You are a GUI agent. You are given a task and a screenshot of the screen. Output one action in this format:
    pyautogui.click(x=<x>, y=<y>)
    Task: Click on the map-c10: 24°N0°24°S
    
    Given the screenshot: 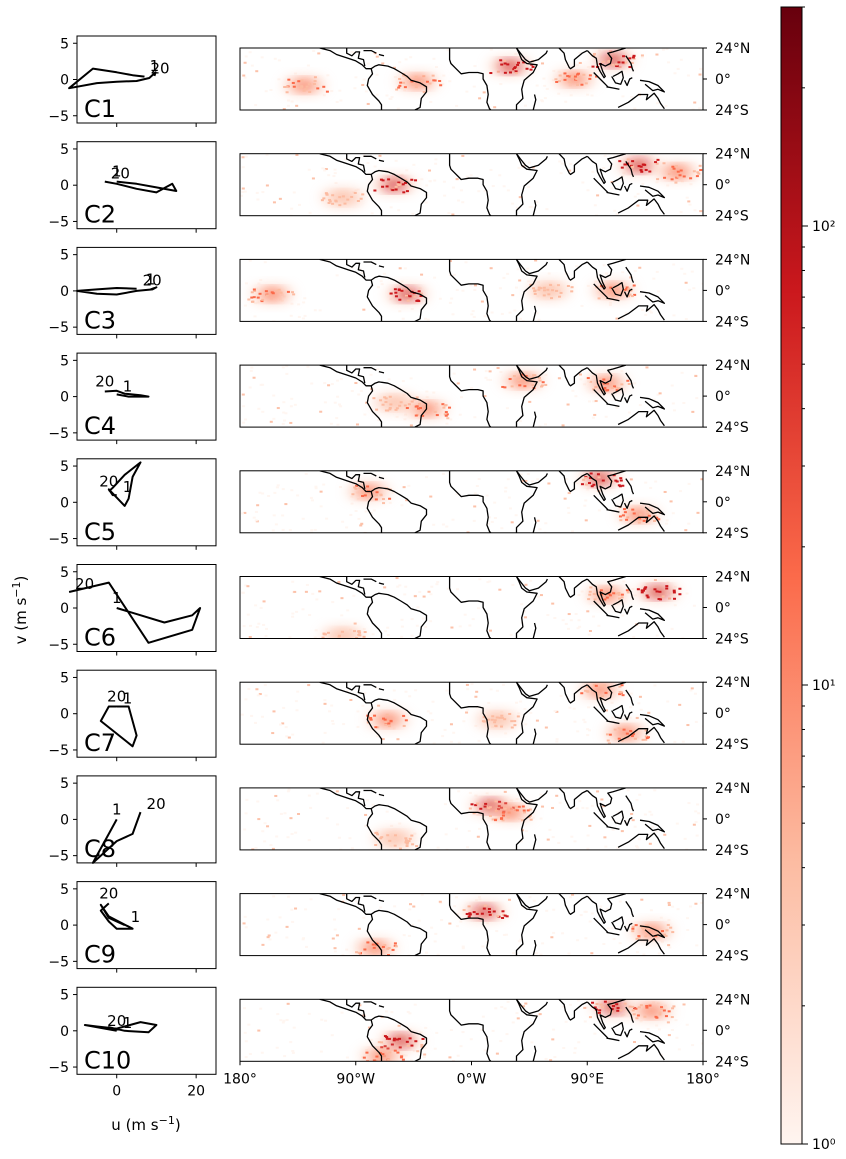 What is the action you would take?
    pyautogui.click(x=494, y=1031)
    